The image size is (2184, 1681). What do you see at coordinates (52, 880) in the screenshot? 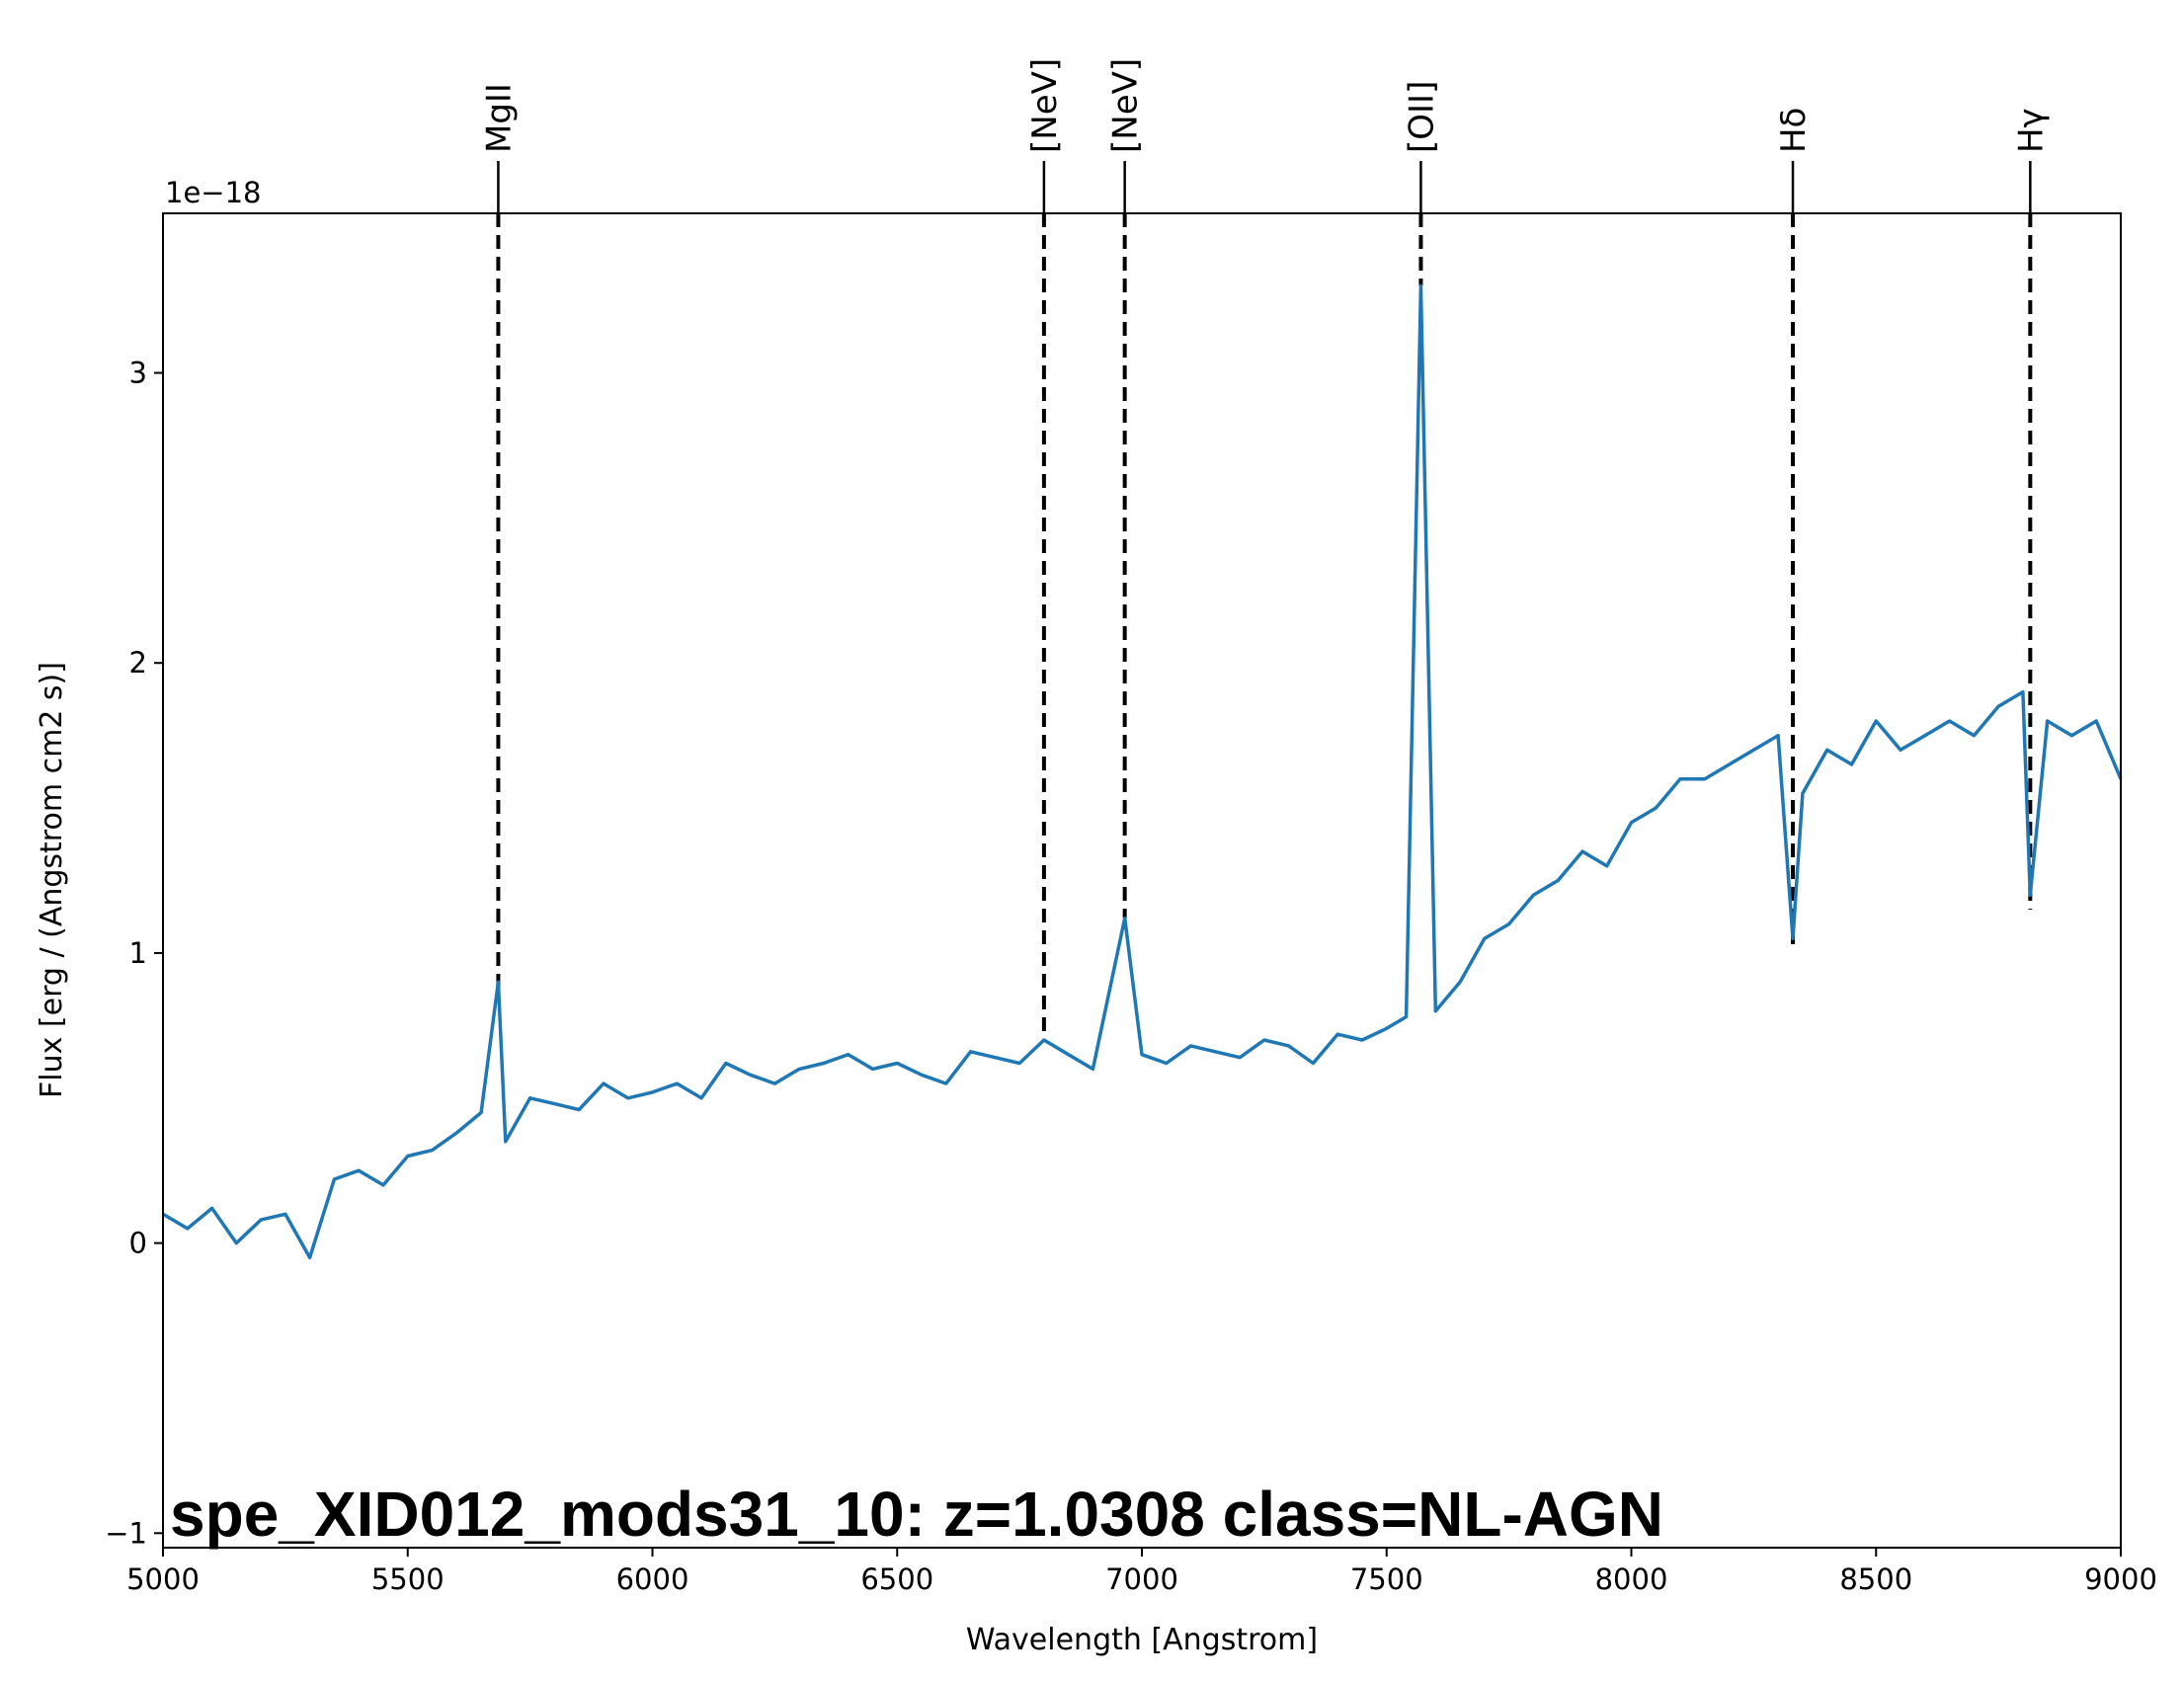
I see `y-axis-label: Flux [erg / (Angstrom cm2 s)]` at bounding box center [52, 880].